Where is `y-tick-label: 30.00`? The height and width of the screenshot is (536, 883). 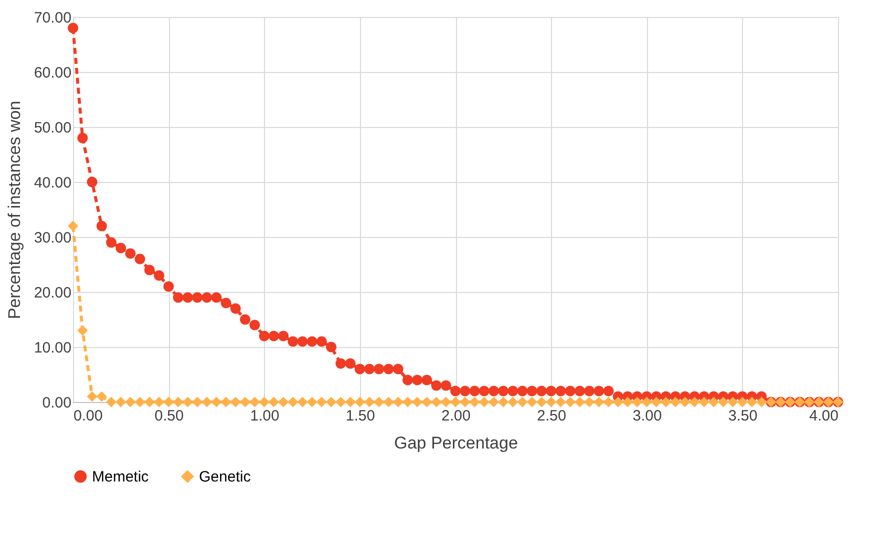 y-tick-label: 30.00 is located at coordinates (53, 238).